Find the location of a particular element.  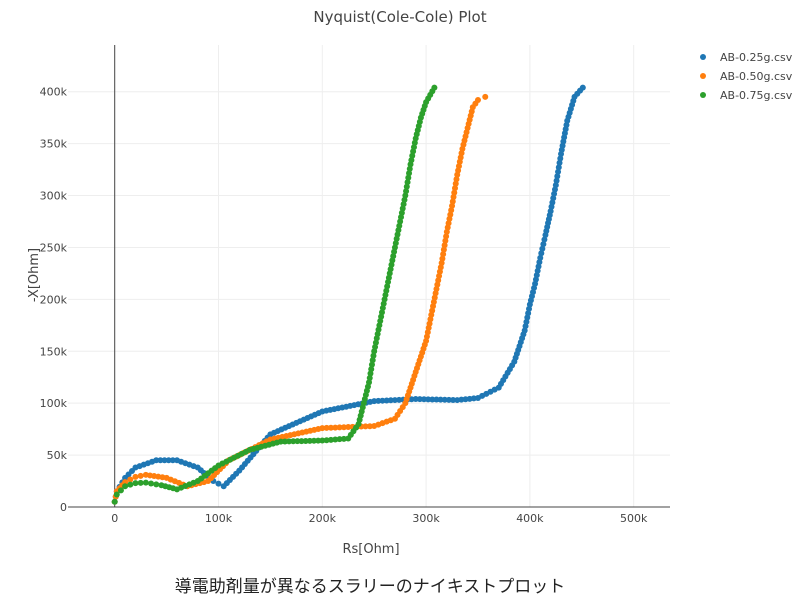

x-tick-label: 100k is located at coordinates (219, 518).